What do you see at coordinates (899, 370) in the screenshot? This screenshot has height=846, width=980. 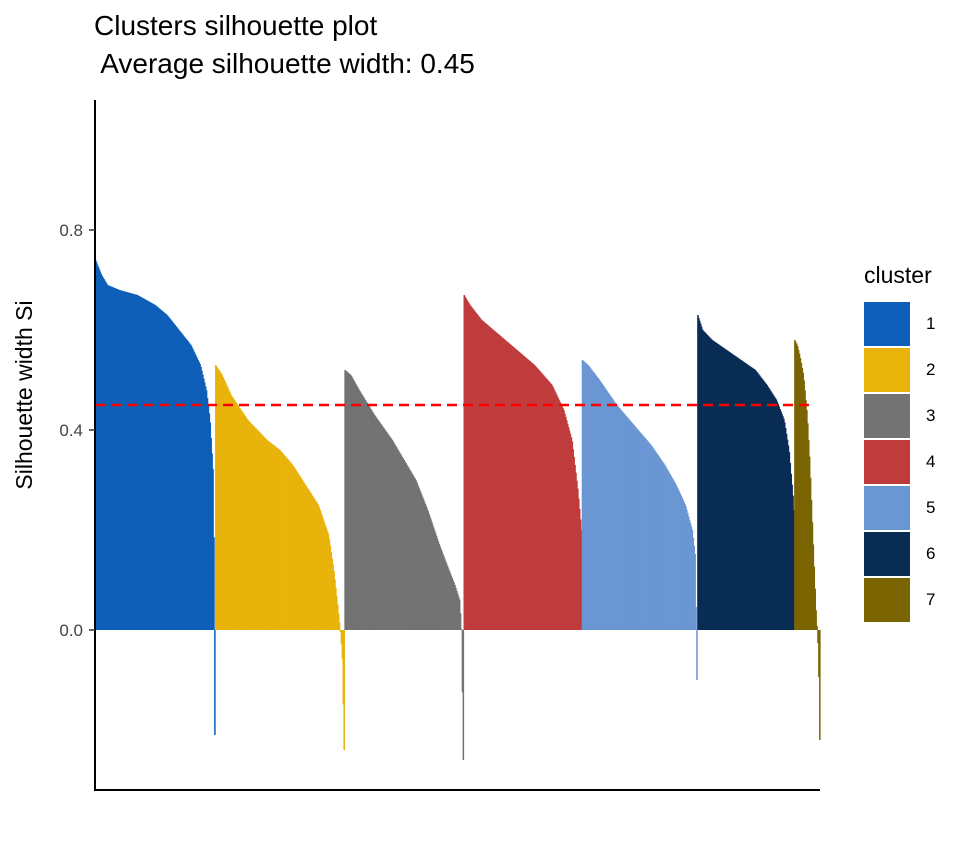 I see `legend-item-cluster-2: 2` at bounding box center [899, 370].